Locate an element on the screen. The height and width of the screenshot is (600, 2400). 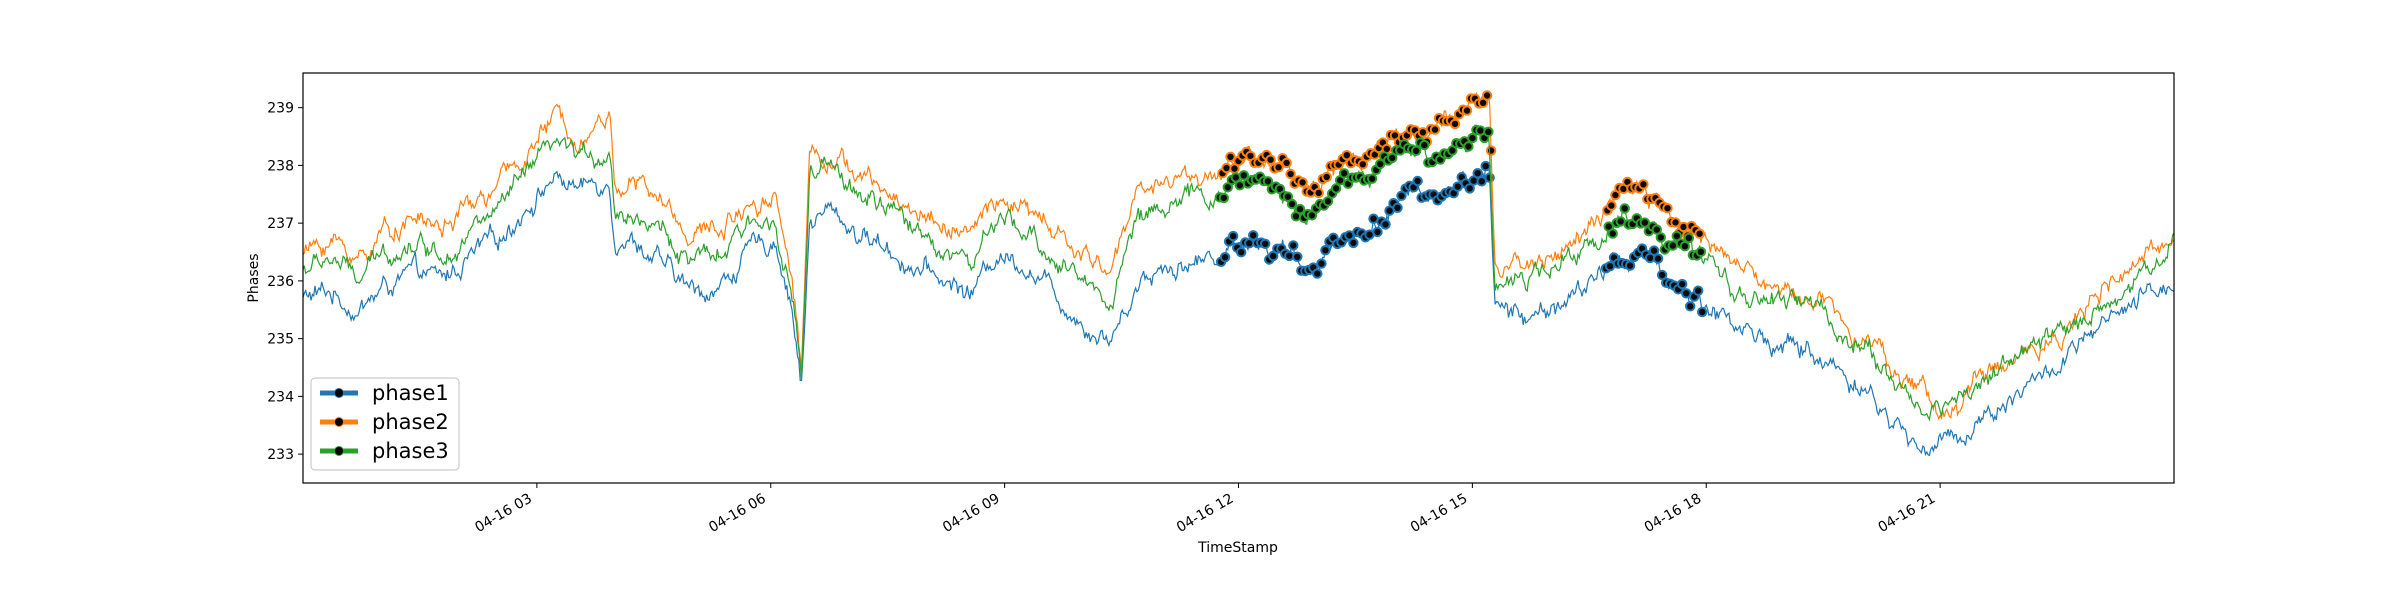
legend-box is located at coordinates (385, 424).